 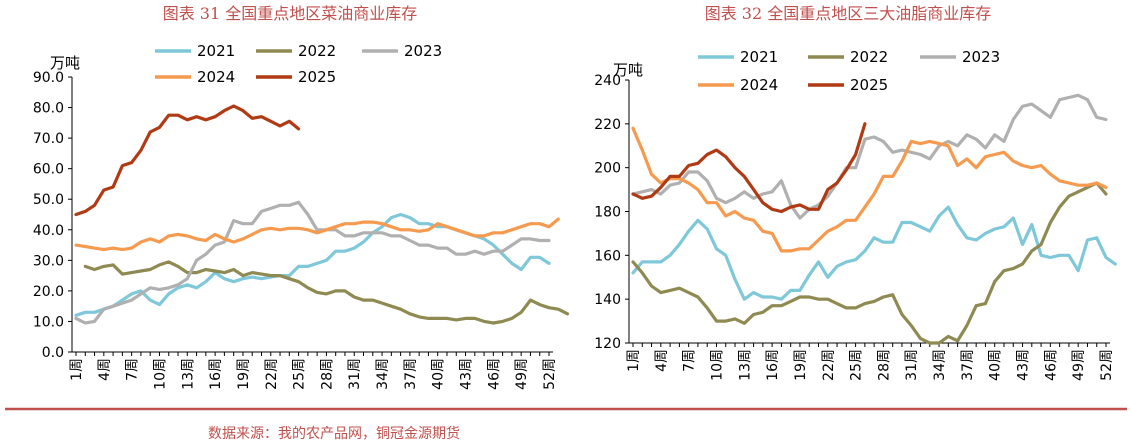 I want to click on series-line-2021, so click(x=874, y=253).